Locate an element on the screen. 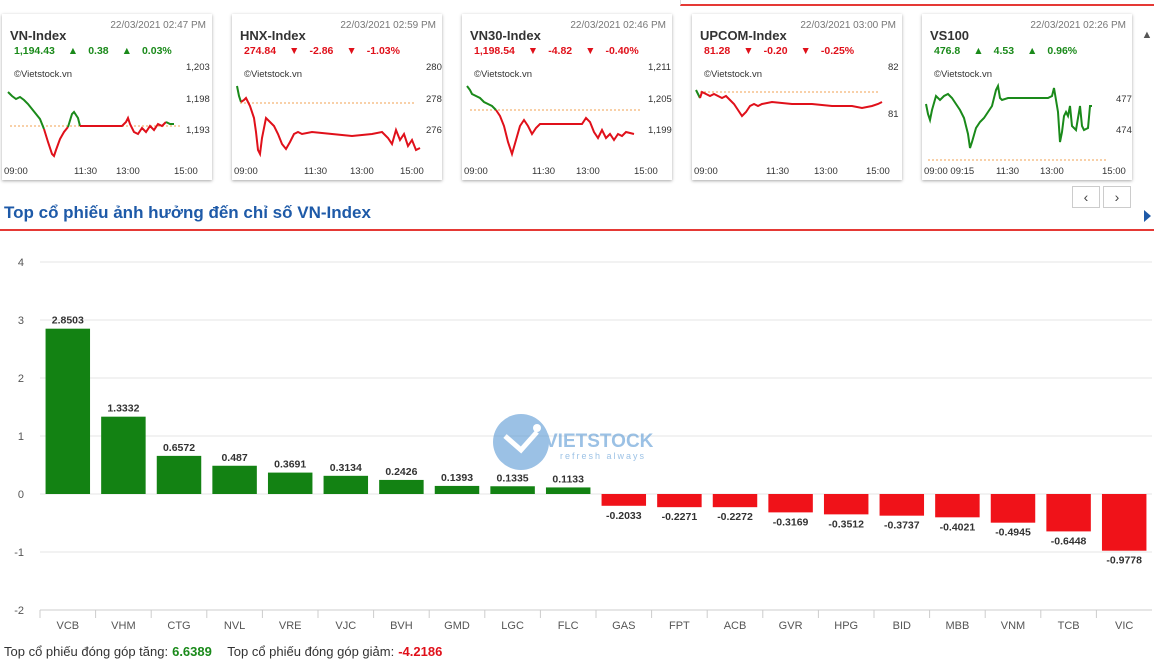 The width and height of the screenshot is (1154, 661). top-up-summary: Top cổ phiếu đóng góp tăng: 6.6389 is located at coordinates (108, 651).